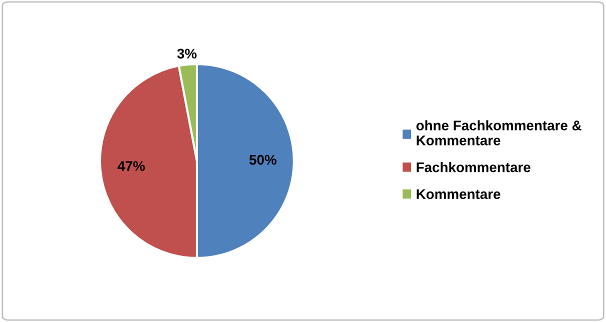 The image size is (606, 322). Describe the element at coordinates (473, 167) in the screenshot. I see `legend-label: Fachkommentare` at that location.